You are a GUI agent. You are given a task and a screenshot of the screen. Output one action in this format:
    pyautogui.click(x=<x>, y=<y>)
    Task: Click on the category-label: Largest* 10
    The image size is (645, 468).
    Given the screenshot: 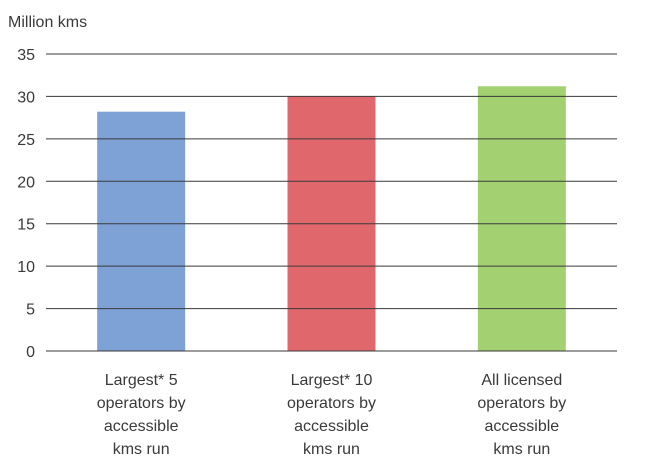 What is the action you would take?
    pyautogui.click(x=332, y=380)
    